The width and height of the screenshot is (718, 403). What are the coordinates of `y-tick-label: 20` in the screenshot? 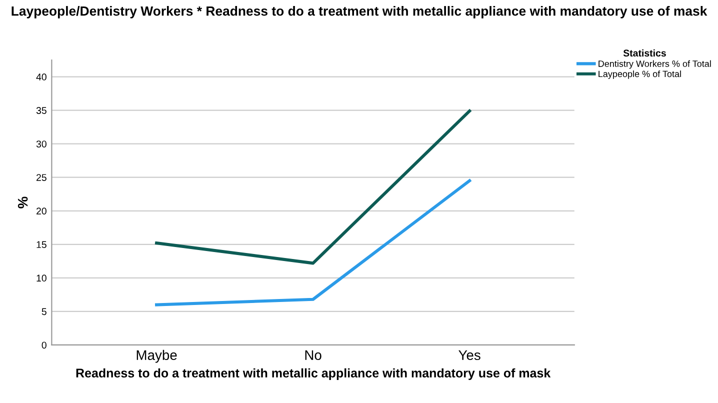 It's located at (41, 211).